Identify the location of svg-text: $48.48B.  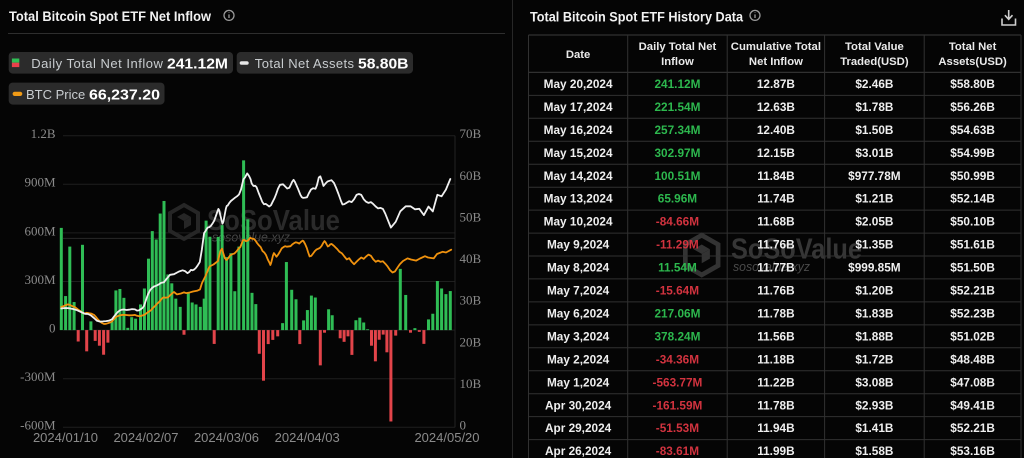
(972, 359).